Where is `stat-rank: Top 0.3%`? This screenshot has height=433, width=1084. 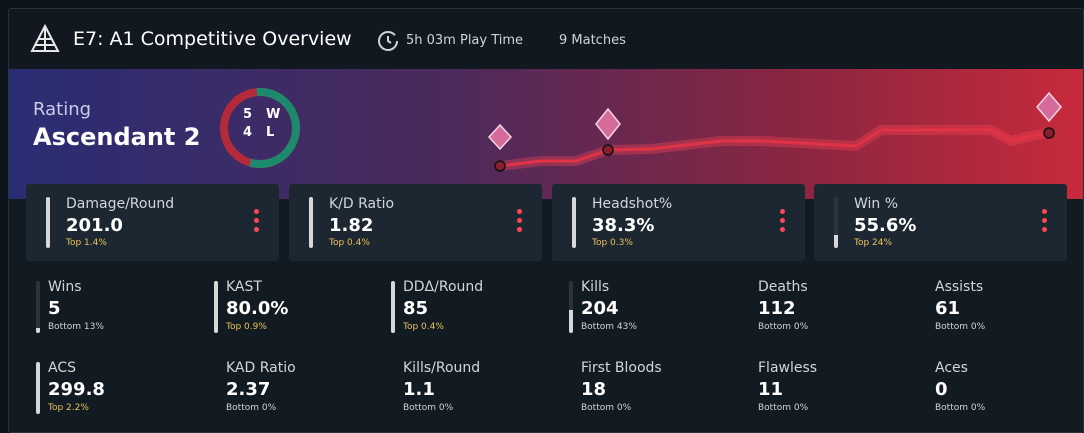
stat-rank: Top 0.3% is located at coordinates (612, 243).